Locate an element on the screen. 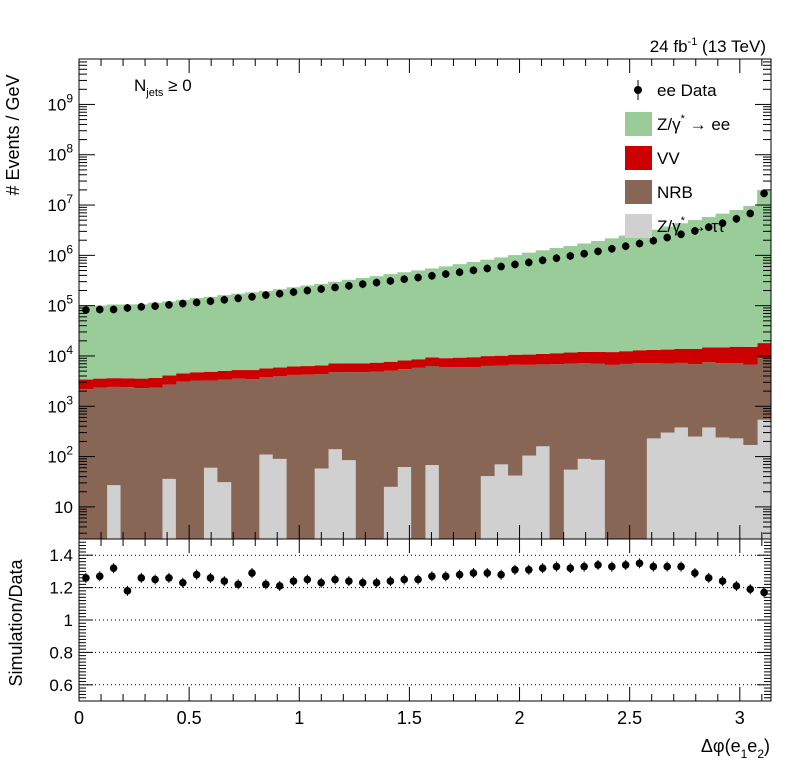 This screenshot has width=796, height=772. x-axis-label: Δφ(e1e2) is located at coordinates (735, 748).